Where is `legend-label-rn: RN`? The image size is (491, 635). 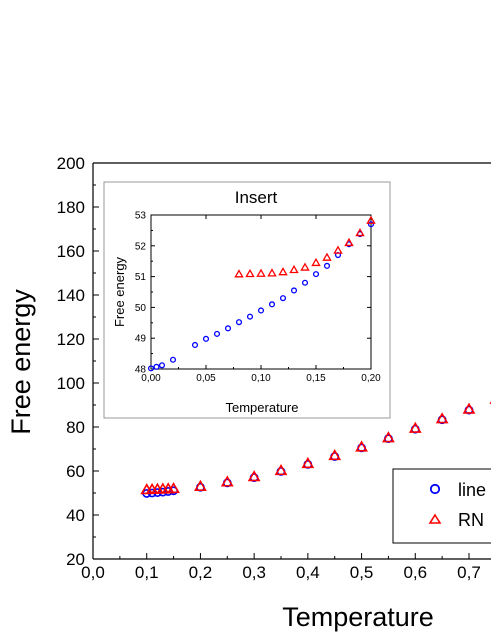 legend-label-rn: RN is located at coordinates (471, 520).